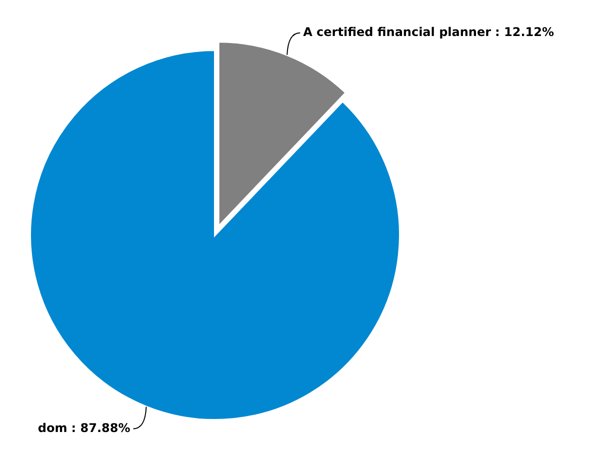 The height and width of the screenshot is (451, 616). What do you see at coordinates (100, 428) in the screenshot?
I see `data-label: : 87.88%` at bounding box center [100, 428].